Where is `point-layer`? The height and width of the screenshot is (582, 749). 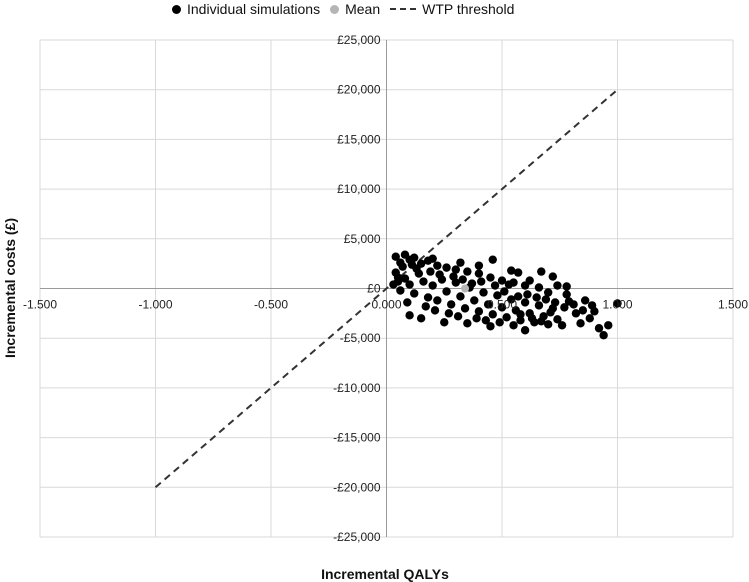 point-layer is located at coordinates (505, 295).